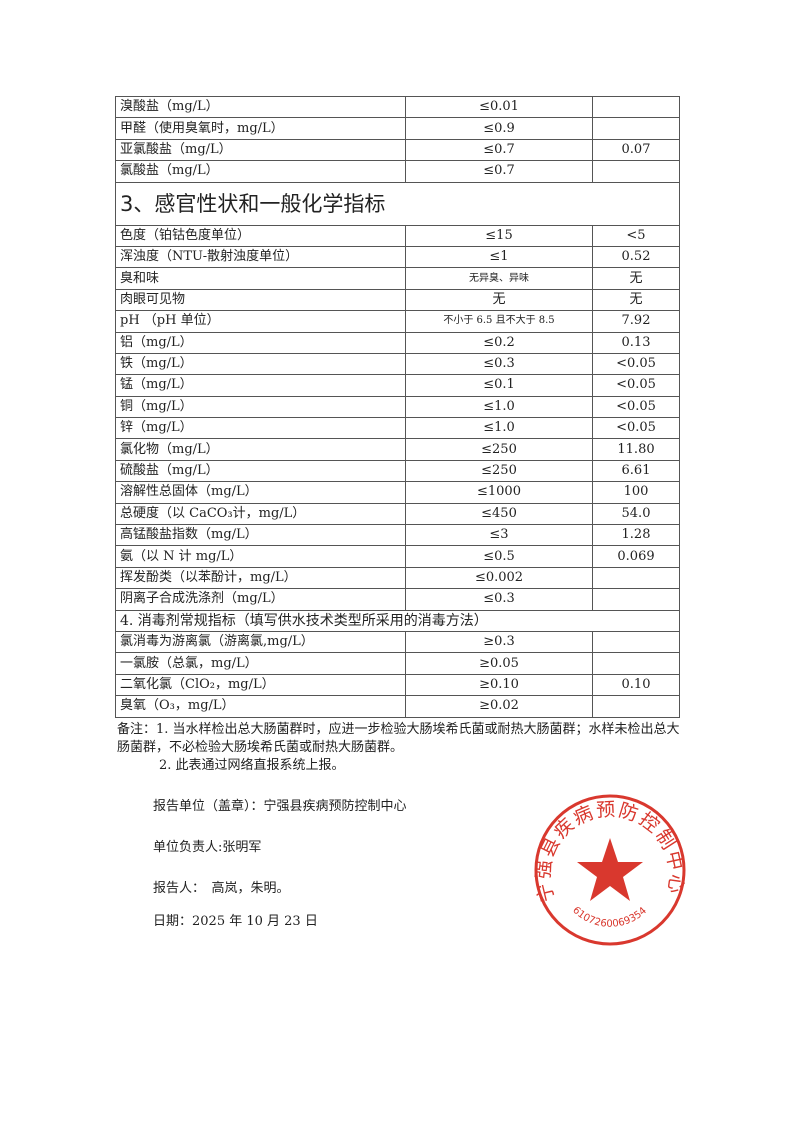 The image size is (793, 1121). Describe the element at coordinates (636, 492) in the screenshot. I see `test-result: 100` at that location.